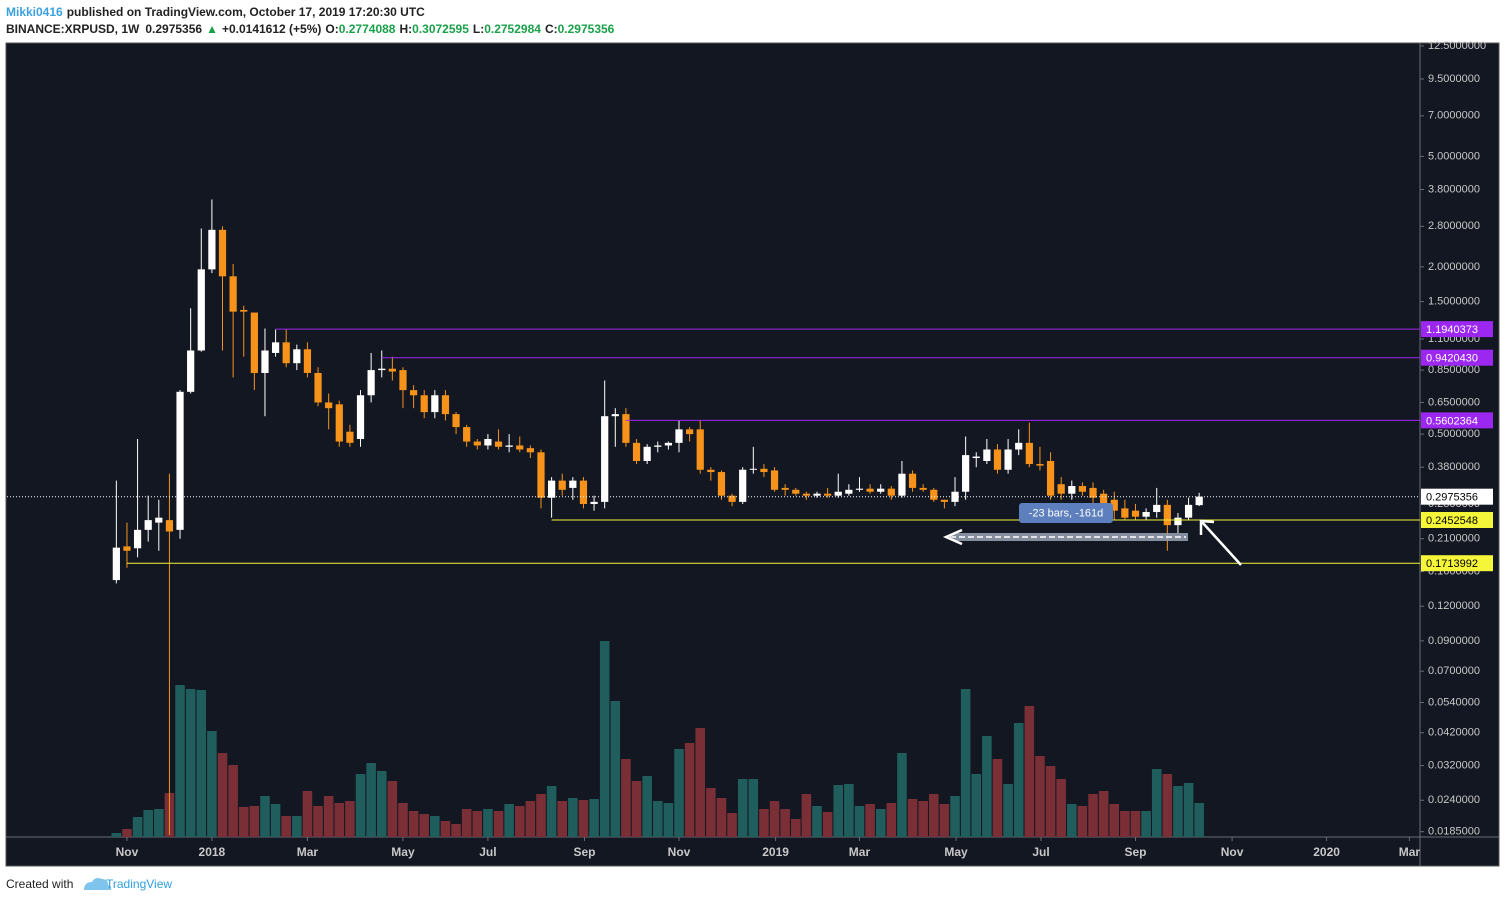 The width and height of the screenshot is (1506, 902). What do you see at coordinates (1454, 671) in the screenshot?
I see `y-tick-label: 0.0700000` at bounding box center [1454, 671].